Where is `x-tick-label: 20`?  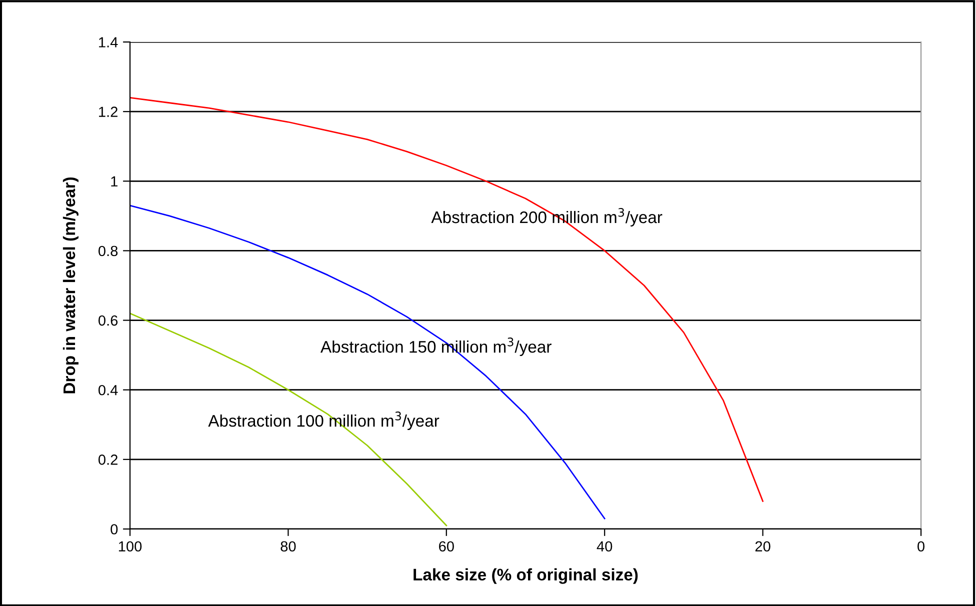
x-tick-label: 20 is located at coordinates (762, 546).